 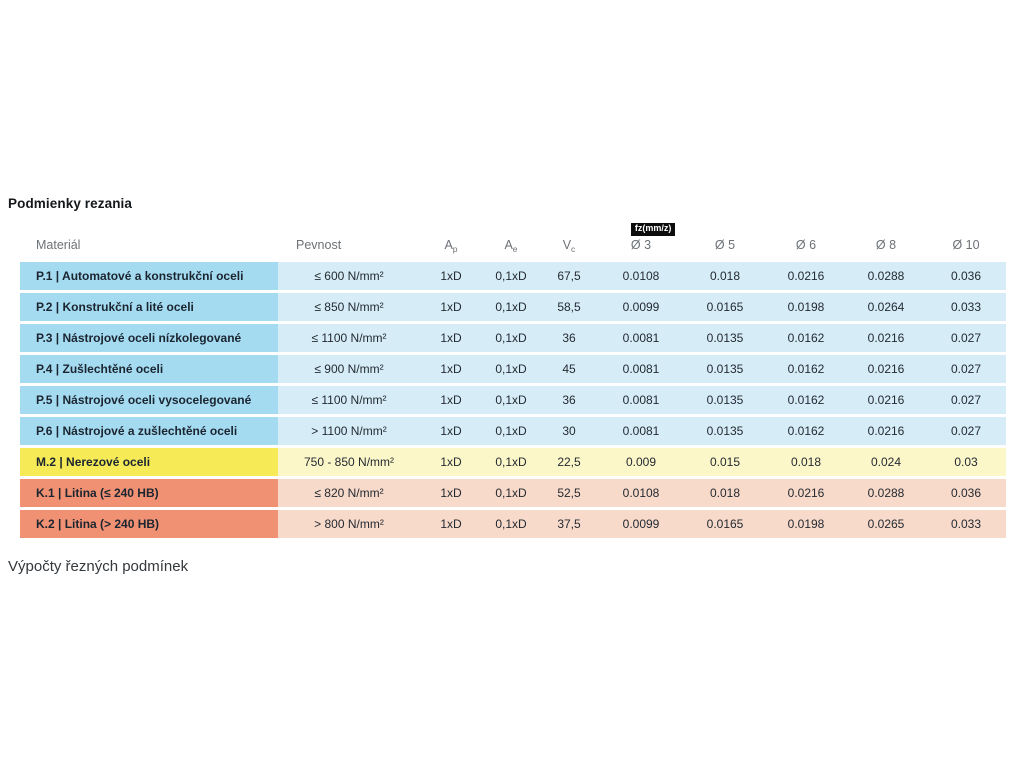 What do you see at coordinates (966, 245) in the screenshot?
I see `column-header-d10: Ø 10` at bounding box center [966, 245].